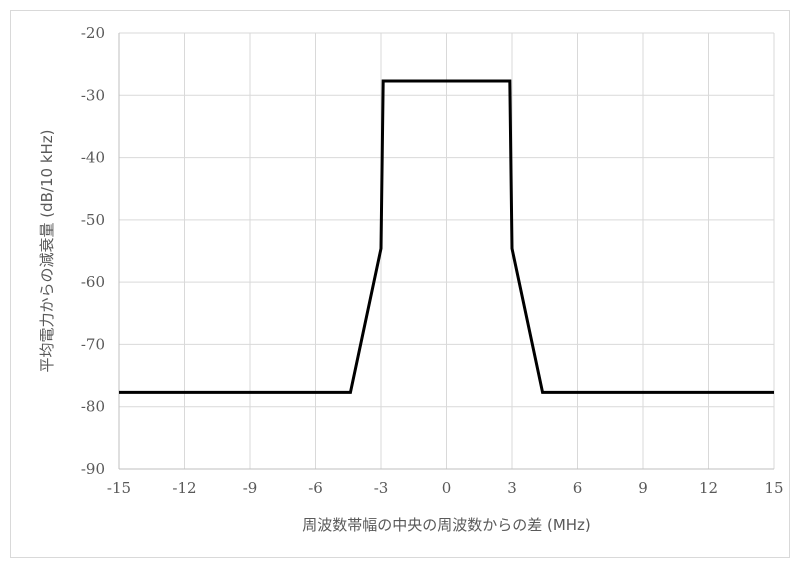  I want to click on x-tick-label: 15, so click(773, 488).